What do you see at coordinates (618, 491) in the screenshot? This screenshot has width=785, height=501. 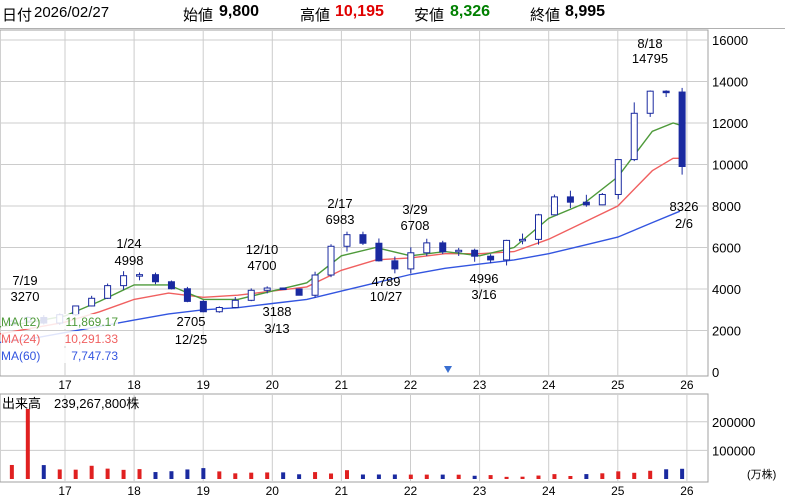 I see `volume-x-tick-label: 25` at bounding box center [618, 491].